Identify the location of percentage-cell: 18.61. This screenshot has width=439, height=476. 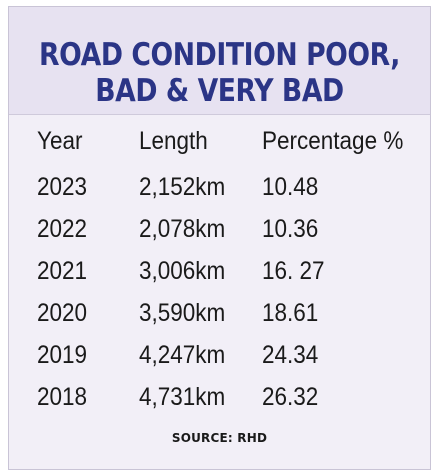
(290, 313).